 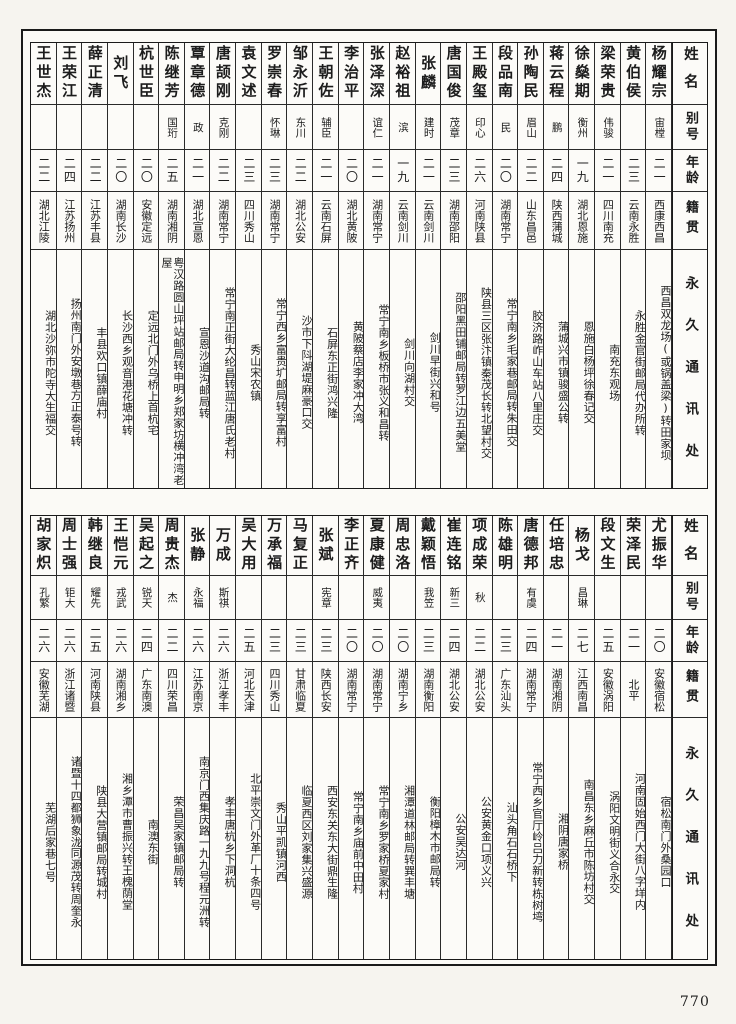 What do you see at coordinates (659, 737) in the screenshot?
I see `person-column: 尤振华 二〇 安徽宿松 宿松南门外桑园口` at bounding box center [659, 737].